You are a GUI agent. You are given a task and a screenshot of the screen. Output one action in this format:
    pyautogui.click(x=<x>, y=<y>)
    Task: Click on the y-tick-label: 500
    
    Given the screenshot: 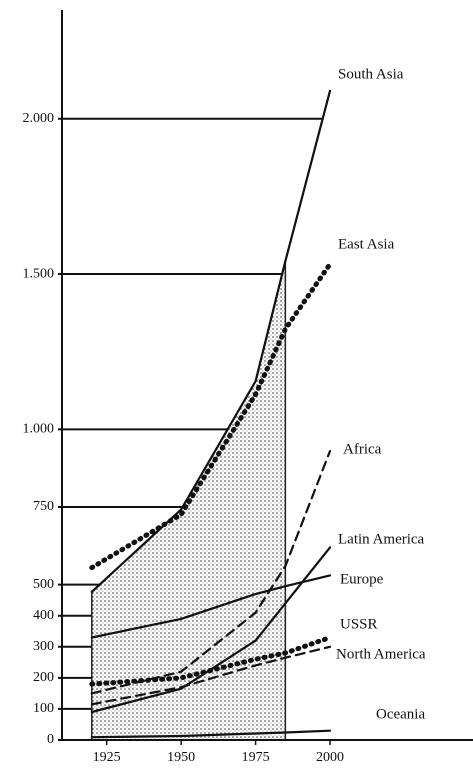 What is the action you would take?
    pyautogui.click(x=43, y=584)
    